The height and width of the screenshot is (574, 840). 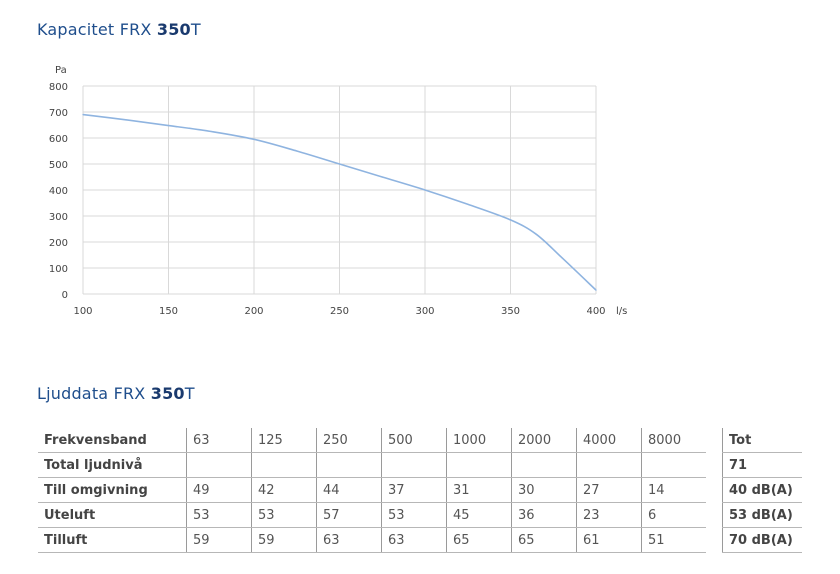 What do you see at coordinates (112, 490) in the screenshot?
I see `row-label: Till omgivning` at bounding box center [112, 490].